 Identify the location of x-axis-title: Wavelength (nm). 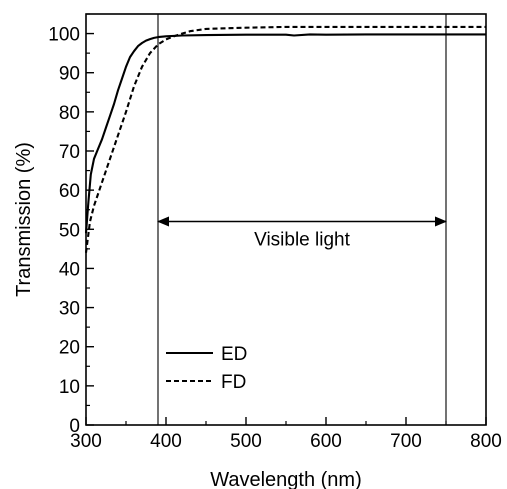
(286, 479).